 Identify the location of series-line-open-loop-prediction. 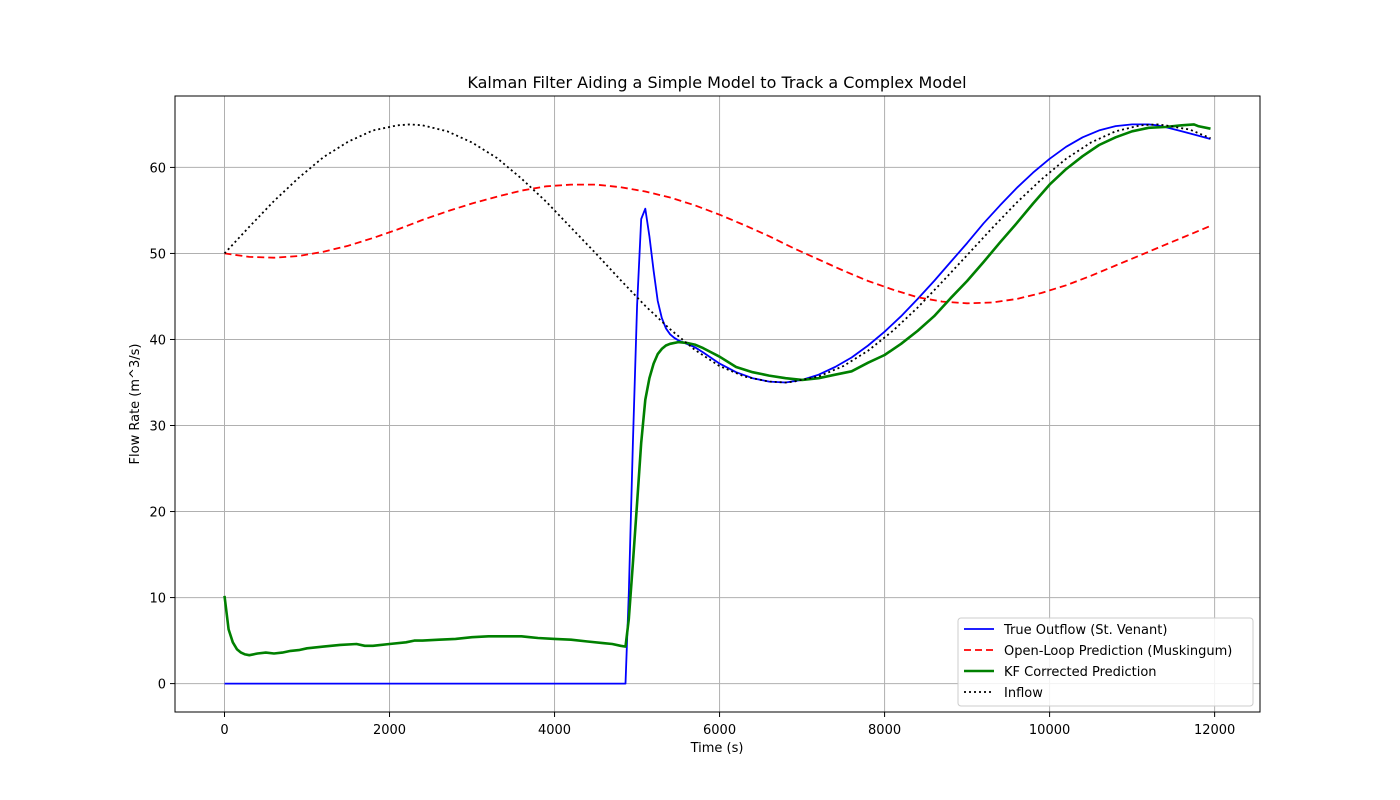
(717, 244).